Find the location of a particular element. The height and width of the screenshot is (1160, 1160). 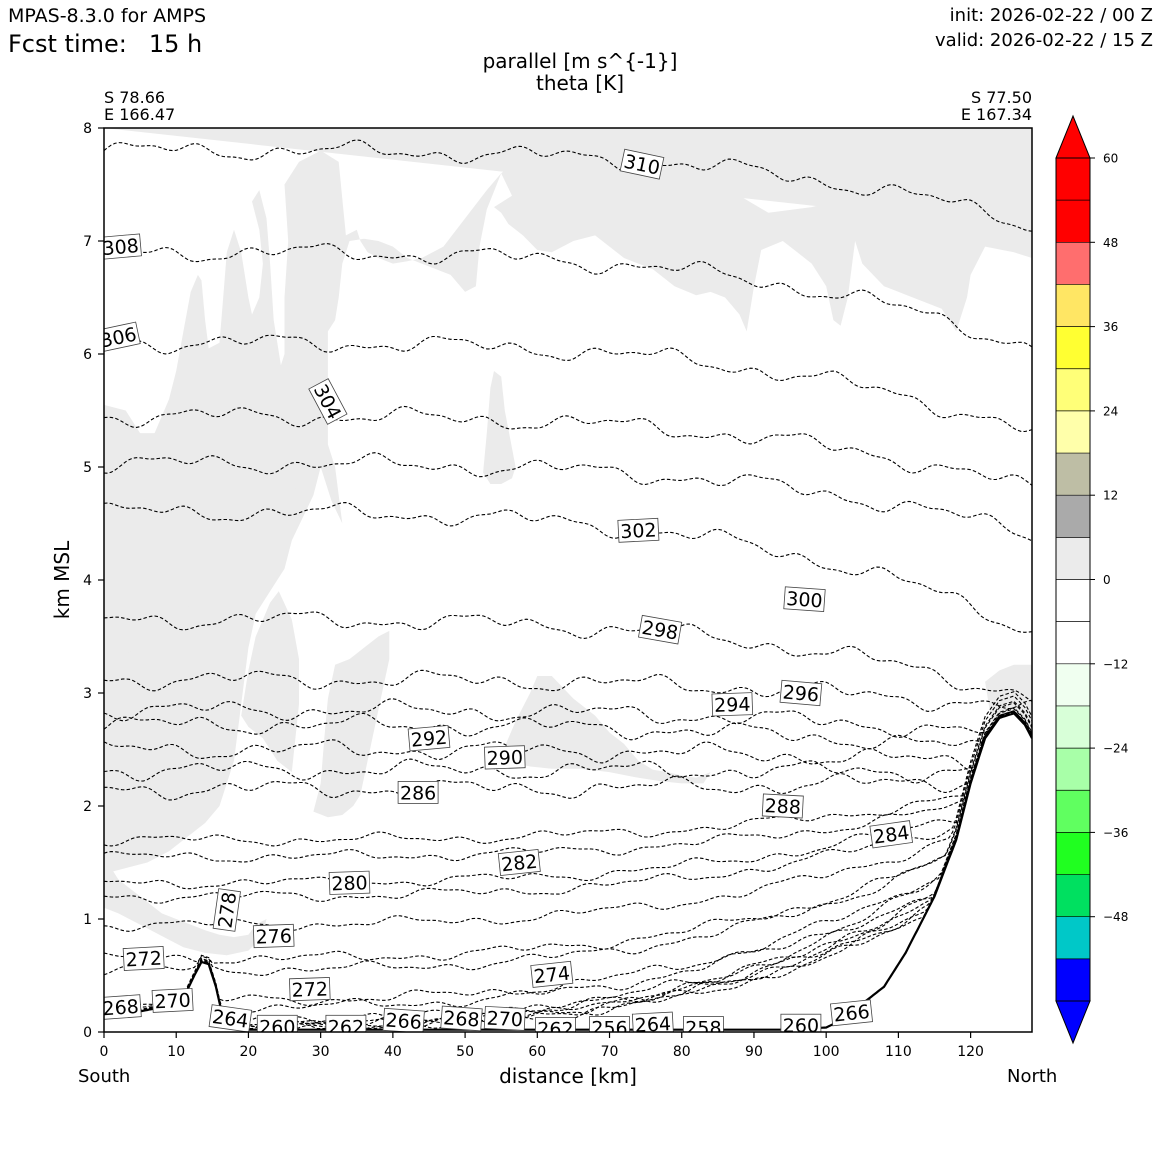

contour-label-286: 286 is located at coordinates (418, 792).